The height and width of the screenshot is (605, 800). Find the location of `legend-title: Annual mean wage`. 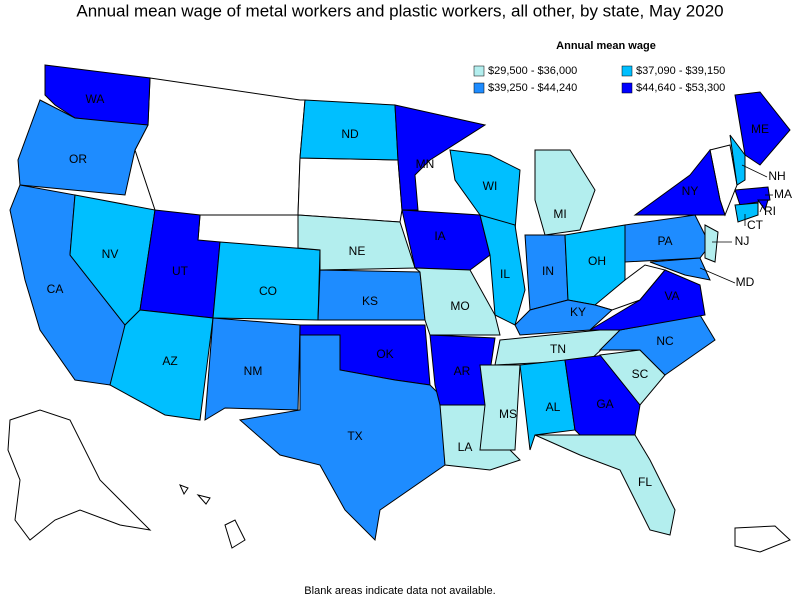

legend-title: Annual mean wage is located at coordinates (606, 46).